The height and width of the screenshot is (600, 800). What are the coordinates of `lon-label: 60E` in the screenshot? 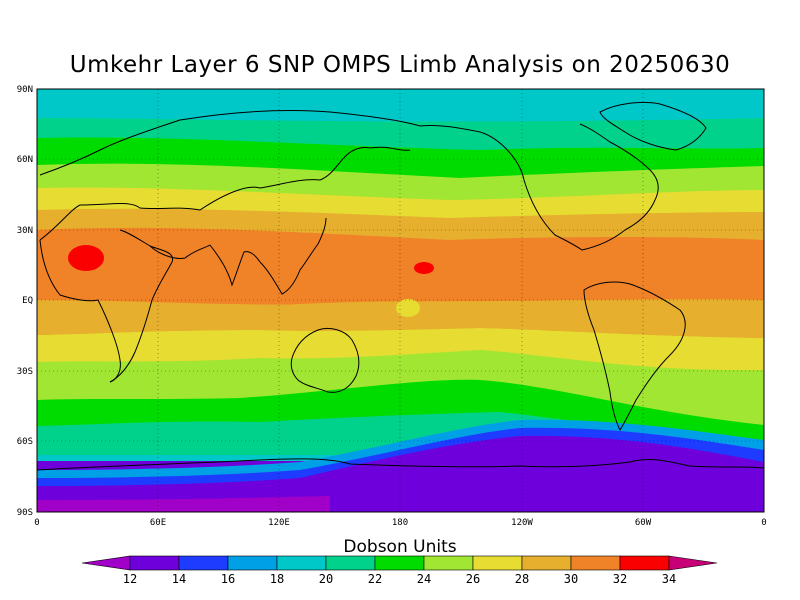 It's located at (158, 523).